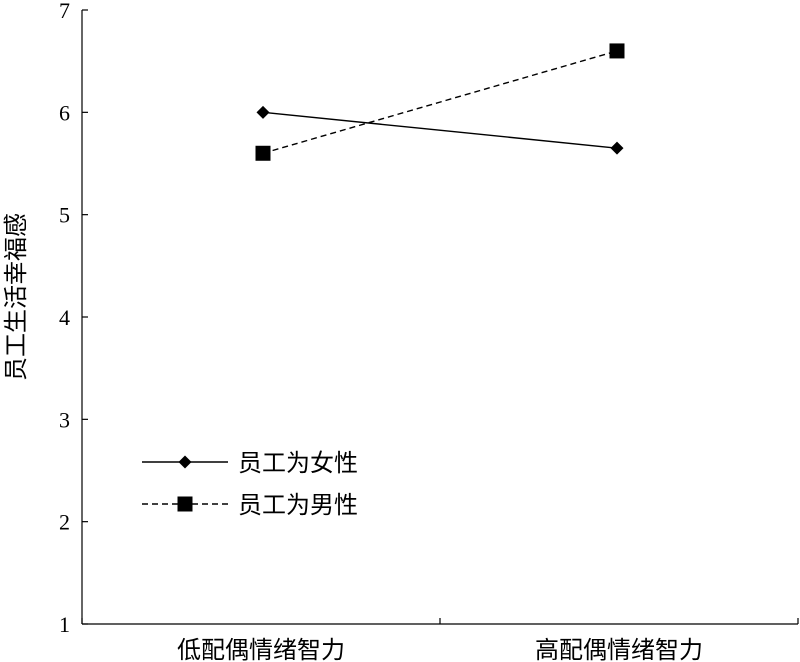  Describe the element at coordinates (298, 463) in the screenshot. I see `legend-label: 员工为女性` at that location.